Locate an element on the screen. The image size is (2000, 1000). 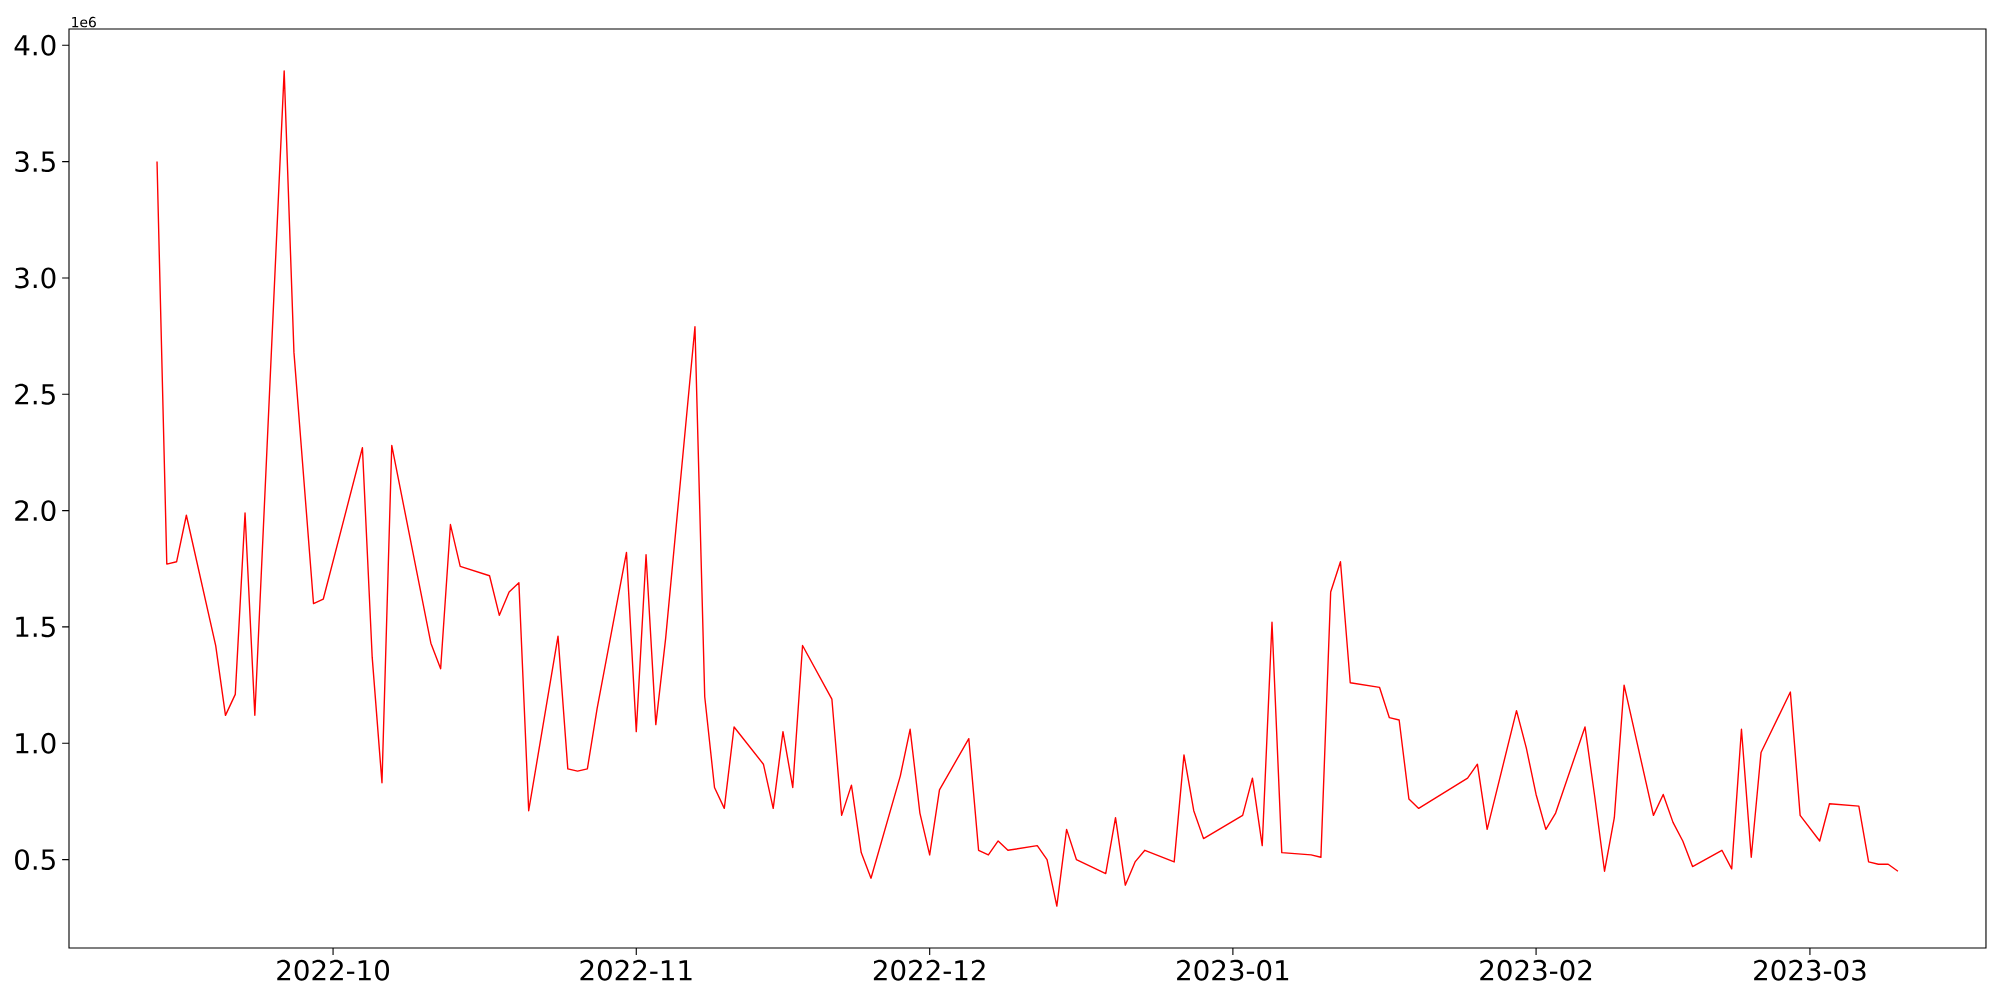
x-tick-label: 2023-03 is located at coordinates (1810, 970).